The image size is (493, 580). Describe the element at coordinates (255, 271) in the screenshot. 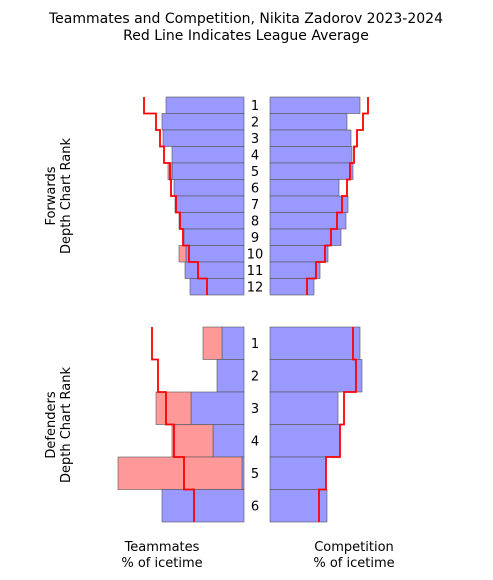

I see `forwards-rank-label: 11` at that location.